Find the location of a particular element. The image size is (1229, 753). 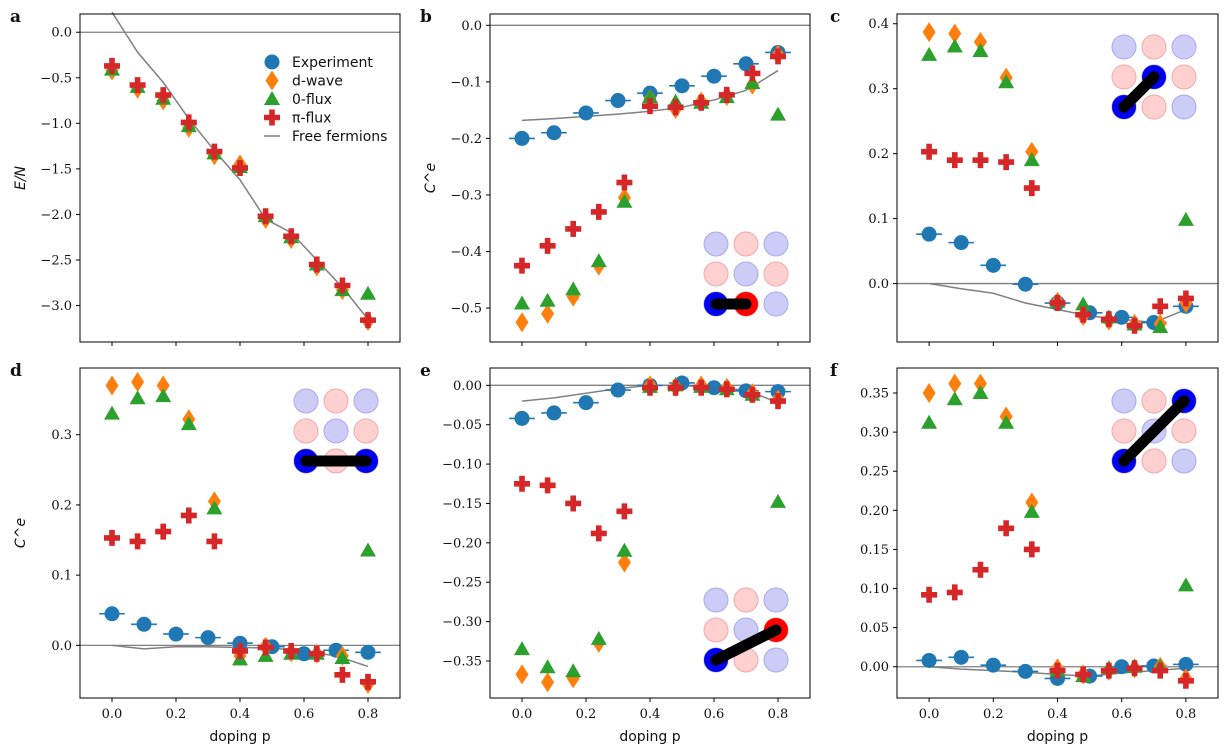

inset-bond is located at coordinates (1154, 431).